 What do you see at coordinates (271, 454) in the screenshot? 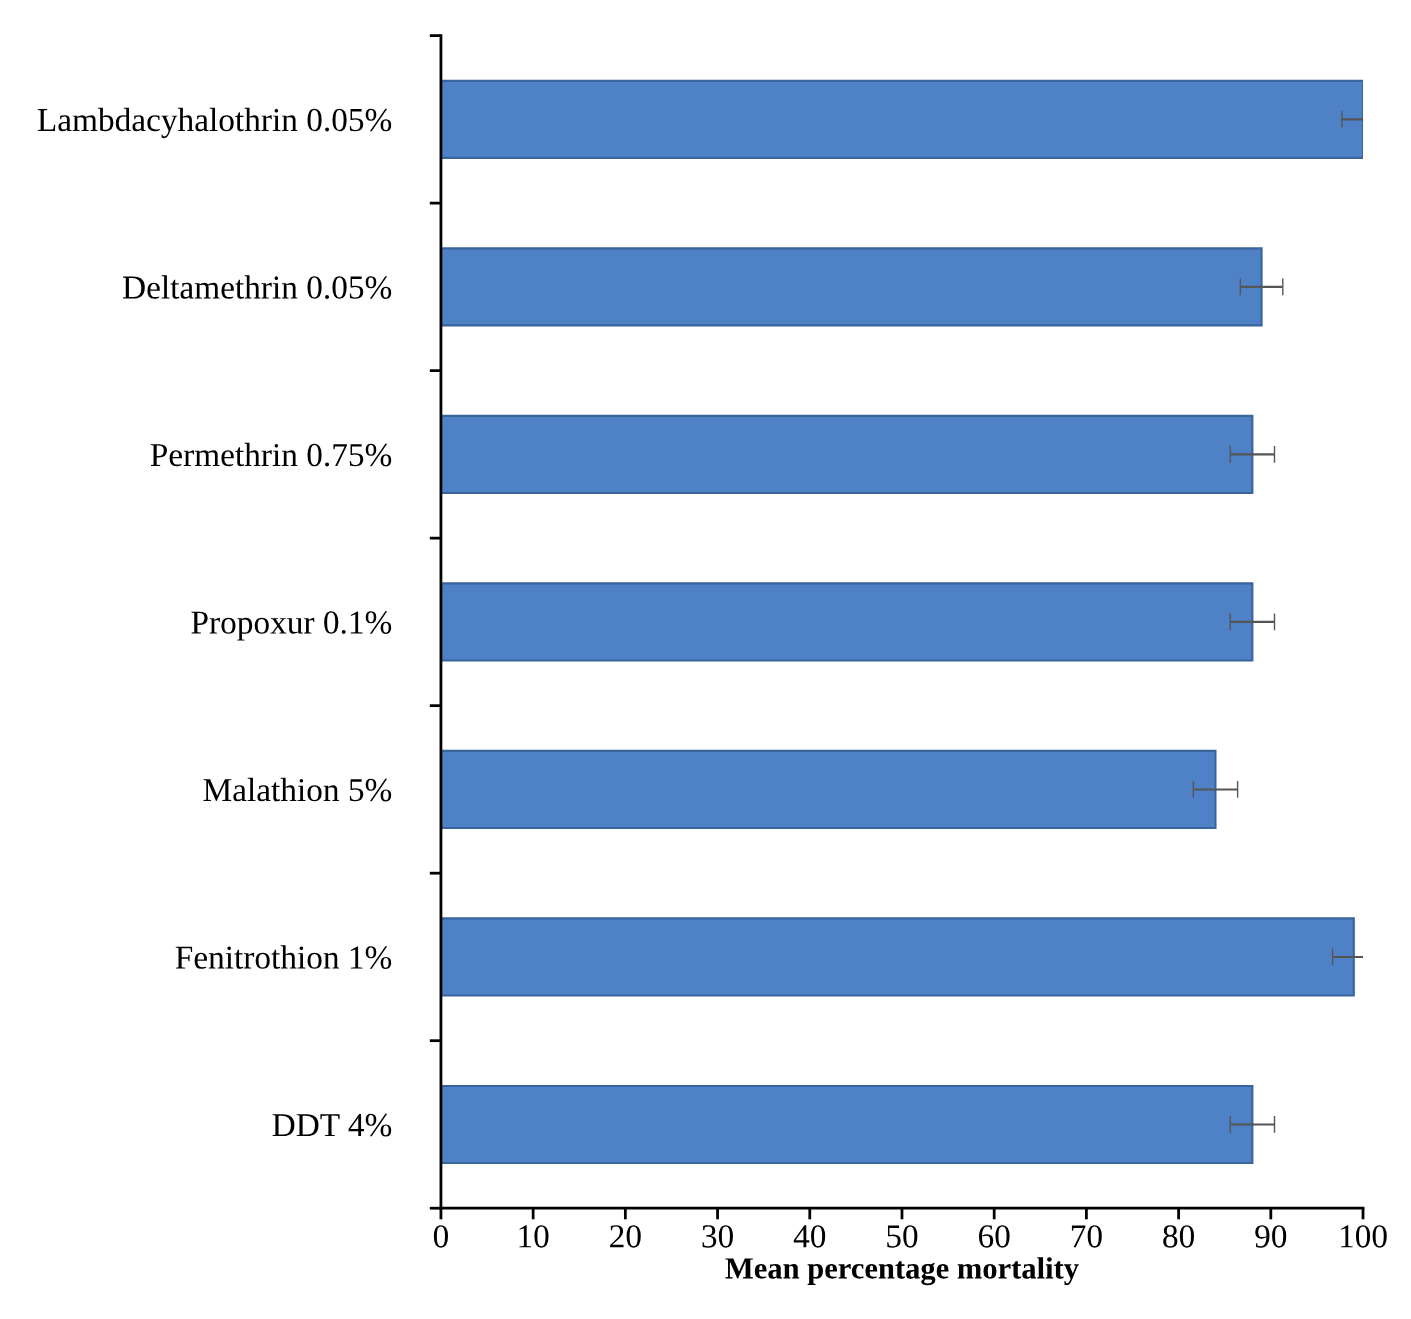
I see `y-tick-label: Permethrin 0.75%` at bounding box center [271, 454].